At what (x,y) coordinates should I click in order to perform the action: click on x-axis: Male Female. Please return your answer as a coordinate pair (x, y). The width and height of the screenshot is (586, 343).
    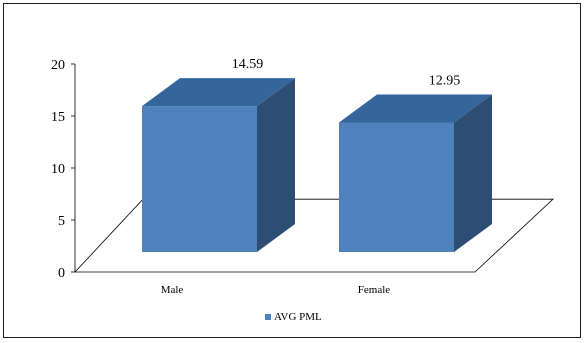
    Looking at the image, I should click on (276, 290).